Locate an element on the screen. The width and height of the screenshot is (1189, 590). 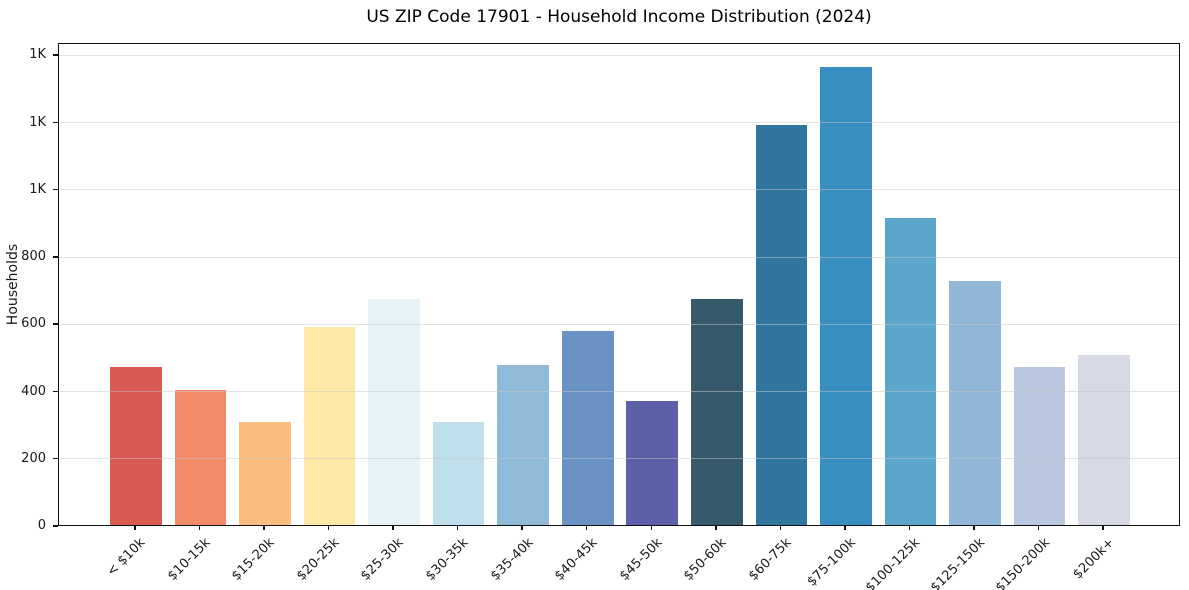
x-tick-label: $25-30k is located at coordinates (382, 559).